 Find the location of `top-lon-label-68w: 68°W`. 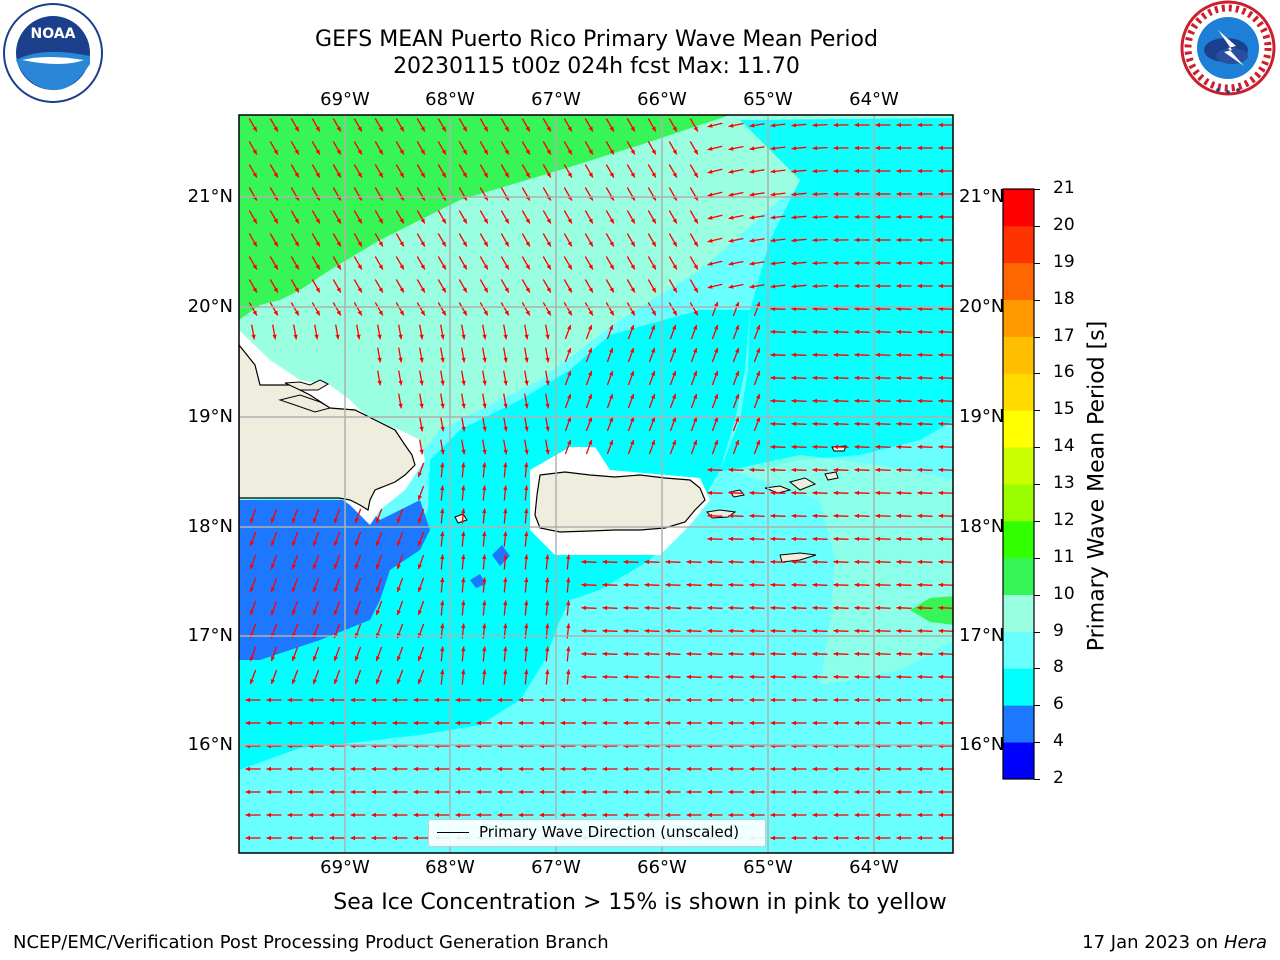

top-lon-label-68w: 68°W is located at coordinates (450, 99).